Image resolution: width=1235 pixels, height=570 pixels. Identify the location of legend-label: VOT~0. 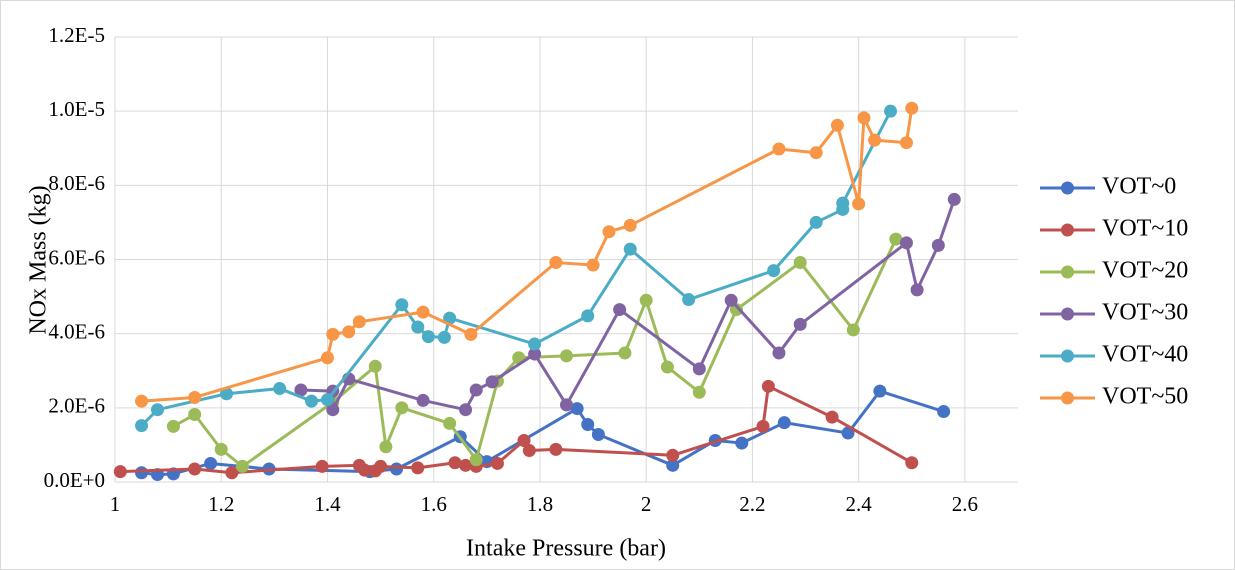
(1139, 187).